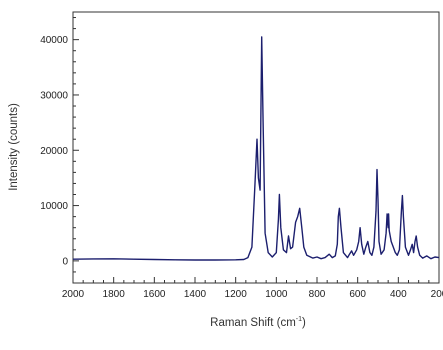  I want to click on x-tick-label: 800, so click(317, 294).